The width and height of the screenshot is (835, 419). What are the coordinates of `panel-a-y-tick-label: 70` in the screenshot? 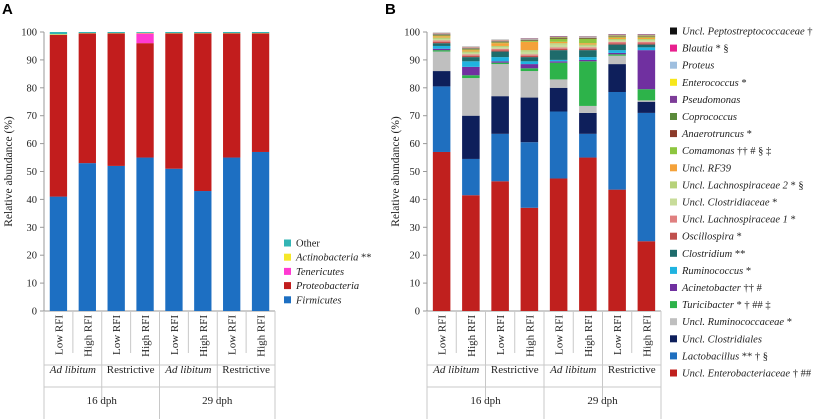 It's located at (32, 116).